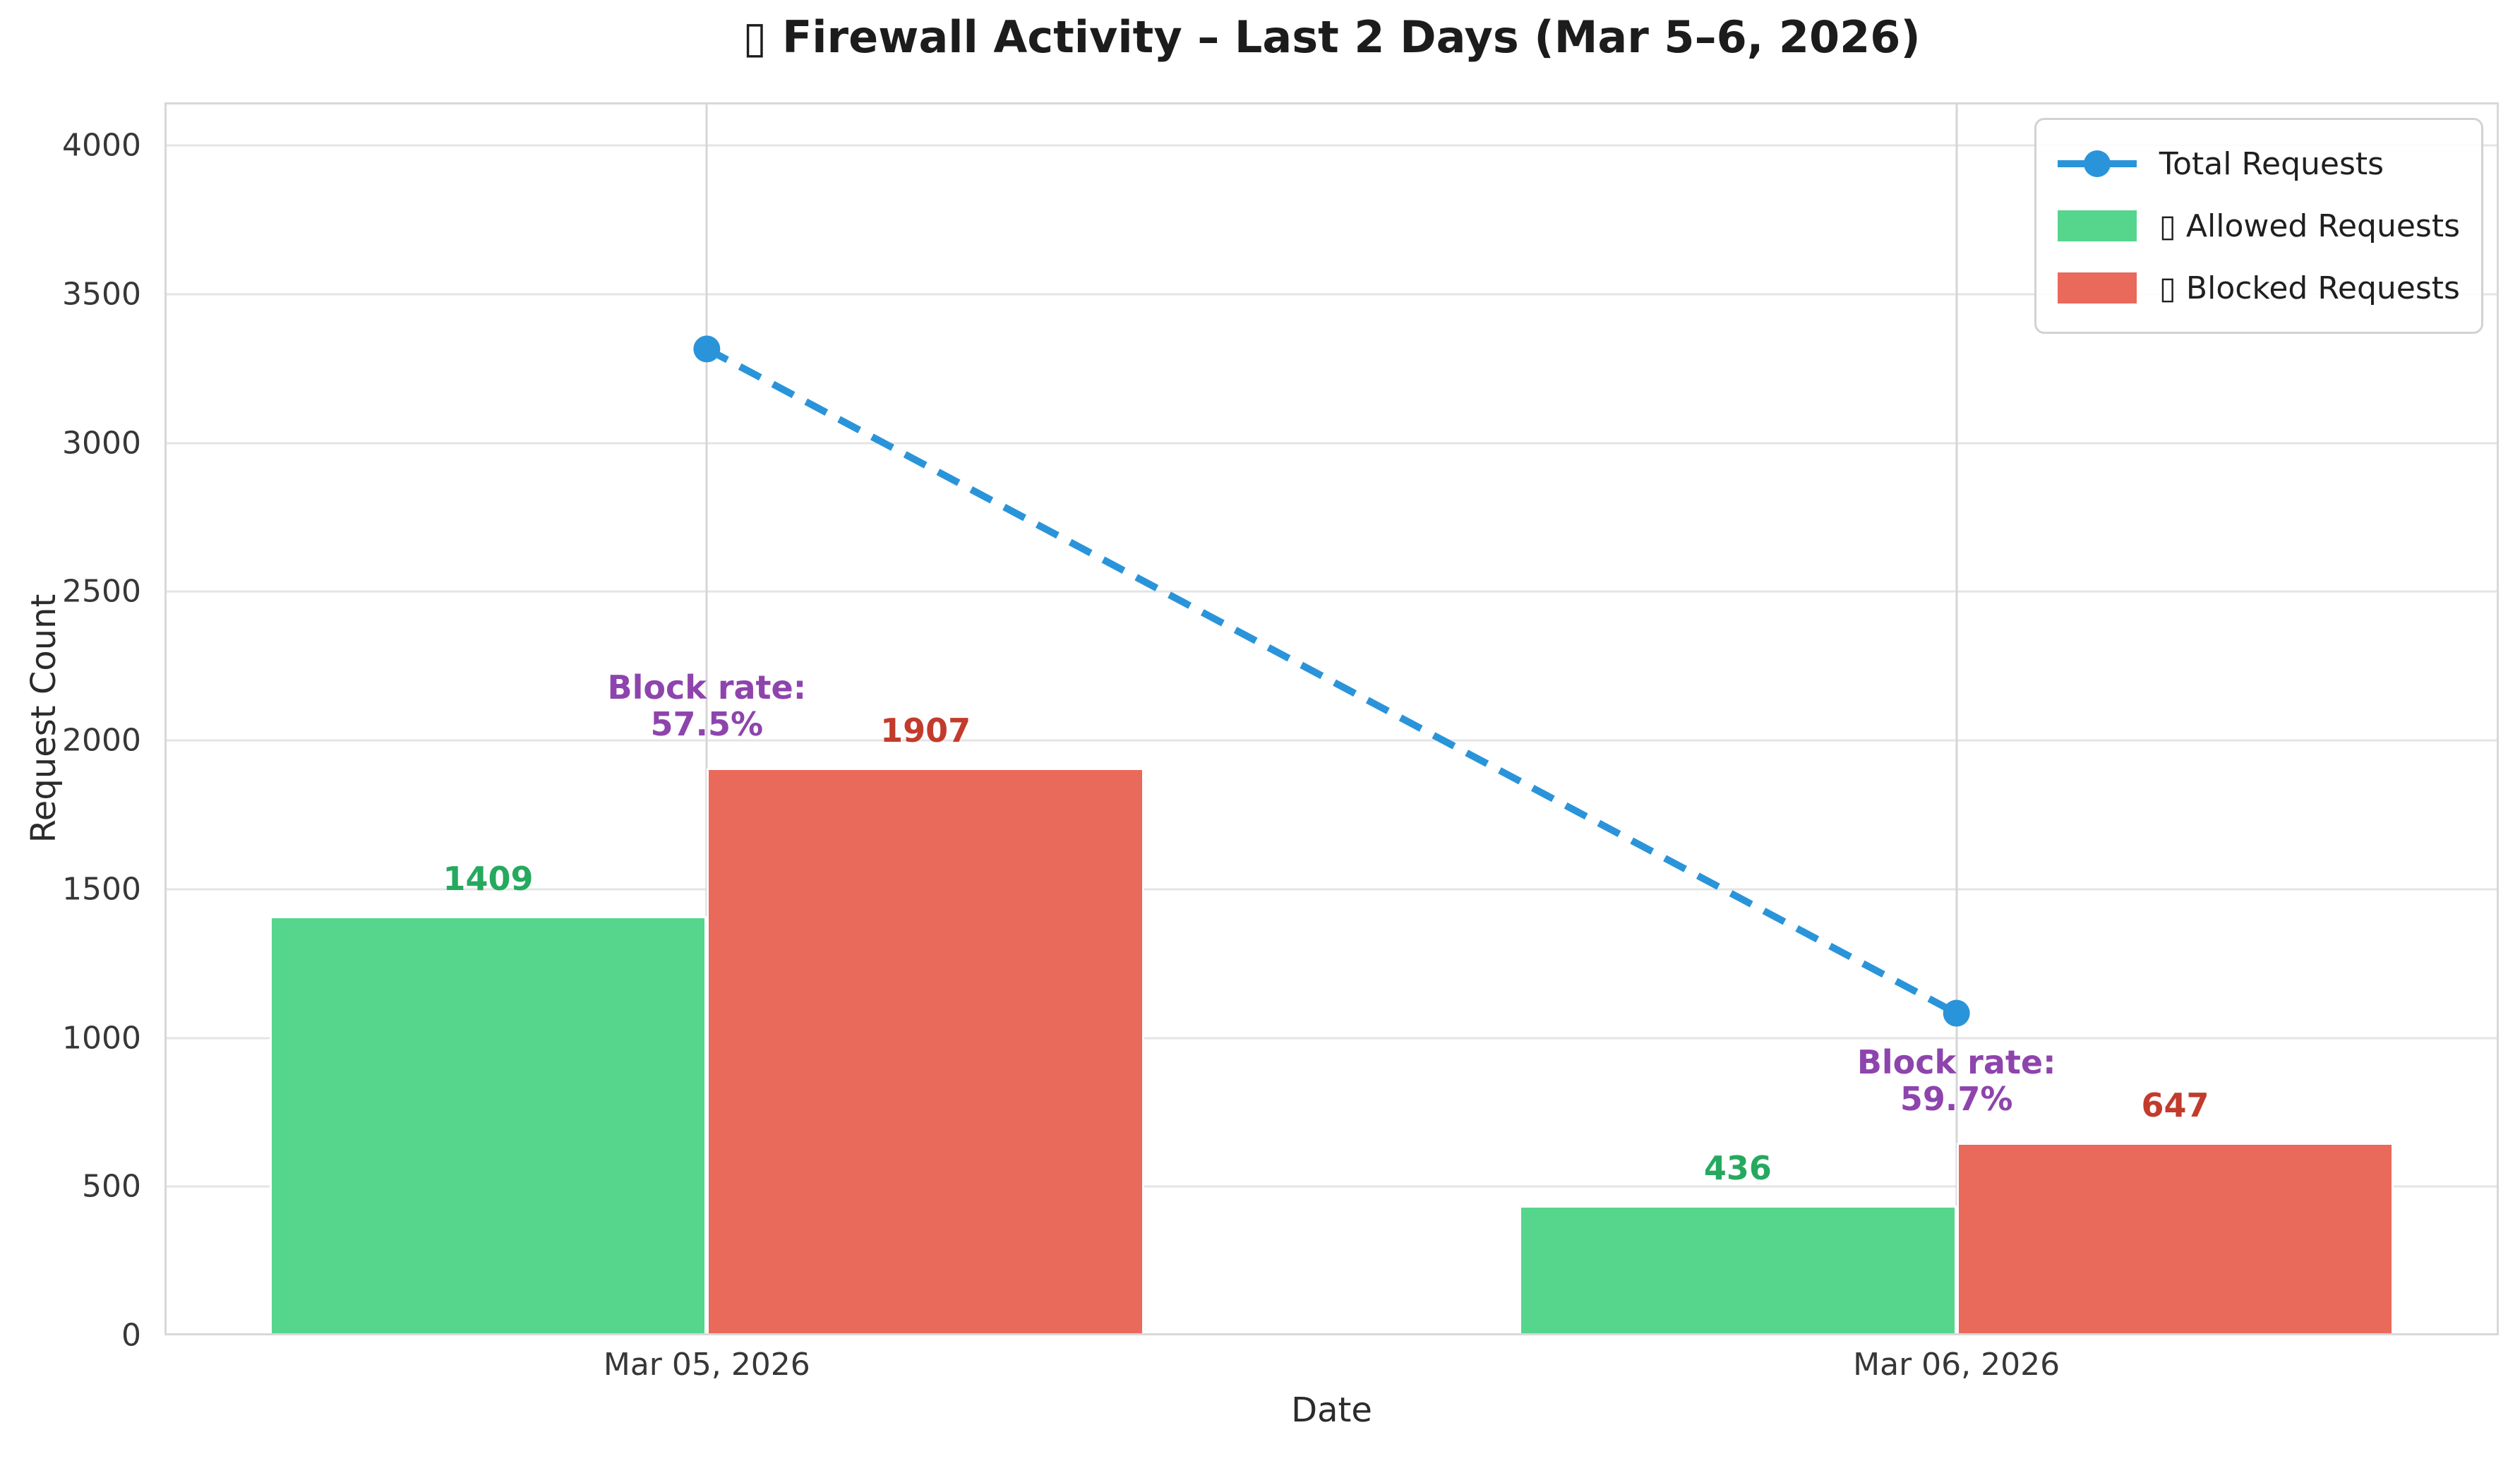  I want to click on legend-label-allowed-requests: ▯ Allowed Requests, so click(2310, 226).